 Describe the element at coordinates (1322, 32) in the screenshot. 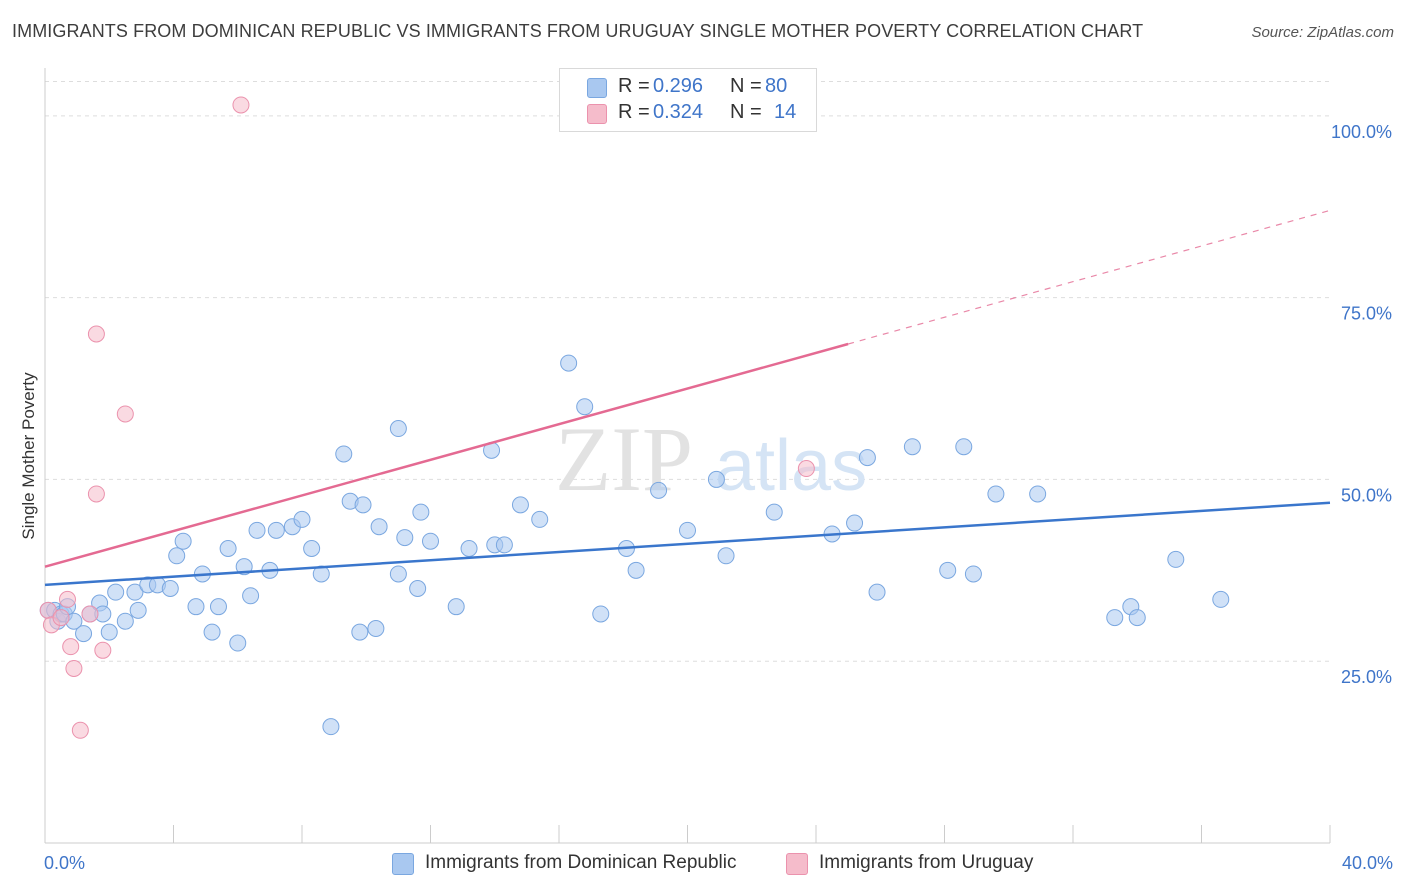

I see `chart-source: Source: ZipAtlas.com` at that location.